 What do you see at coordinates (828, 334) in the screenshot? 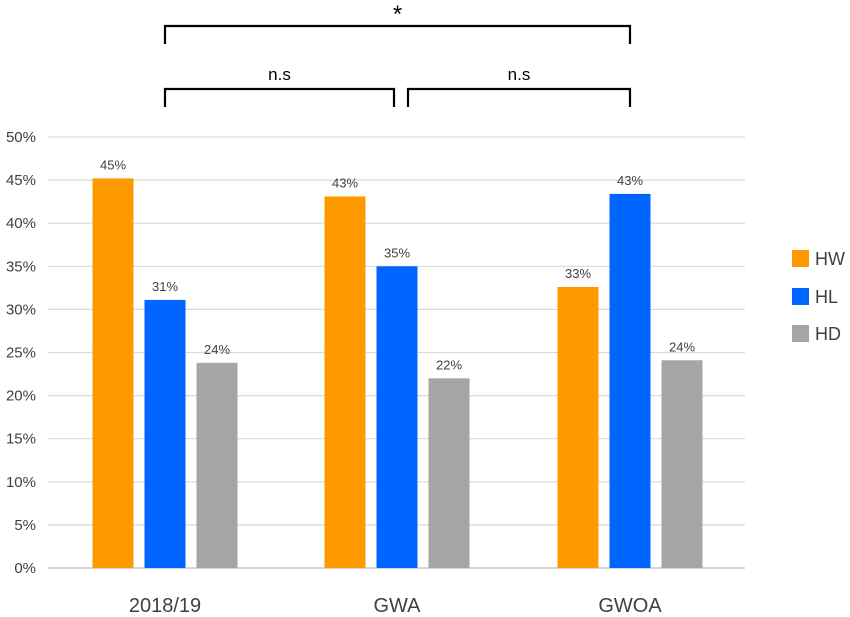
I see `legend-label-hd: HD` at bounding box center [828, 334].